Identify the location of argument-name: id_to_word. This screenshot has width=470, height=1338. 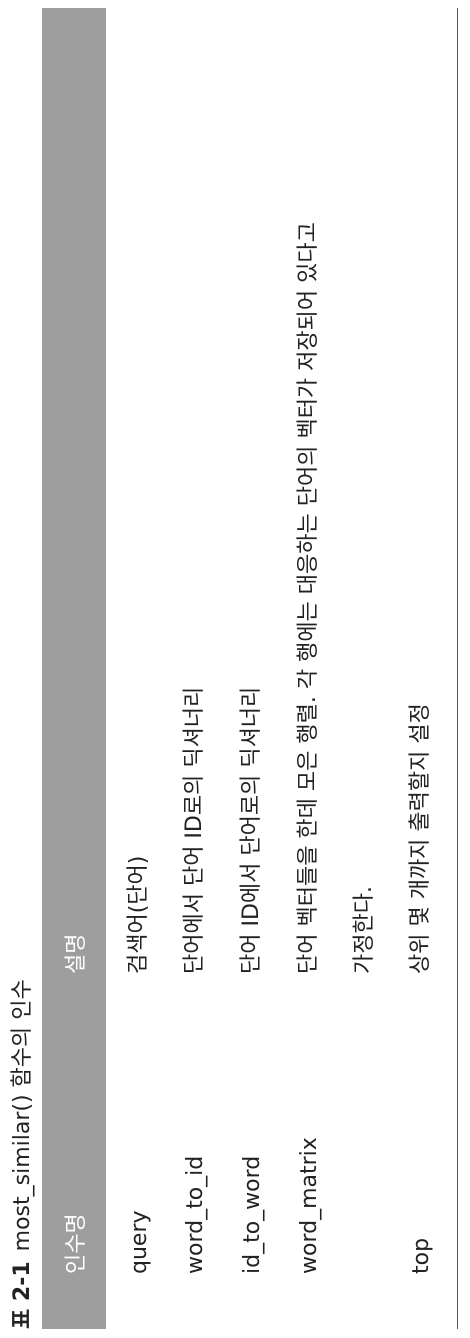
(252, 1214).